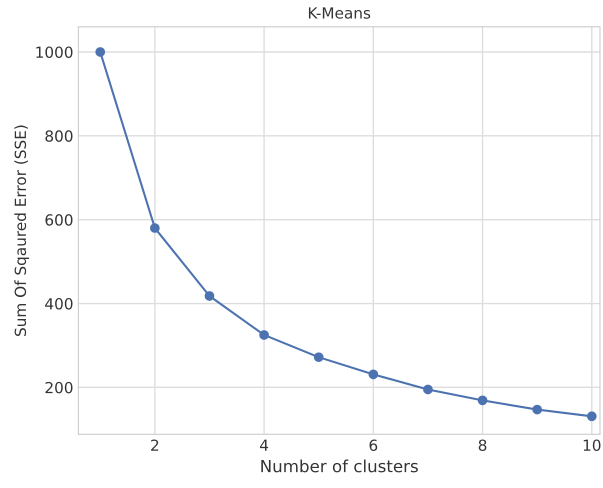  What do you see at coordinates (374, 445) in the screenshot?
I see `x-tick-label: 6` at bounding box center [374, 445].